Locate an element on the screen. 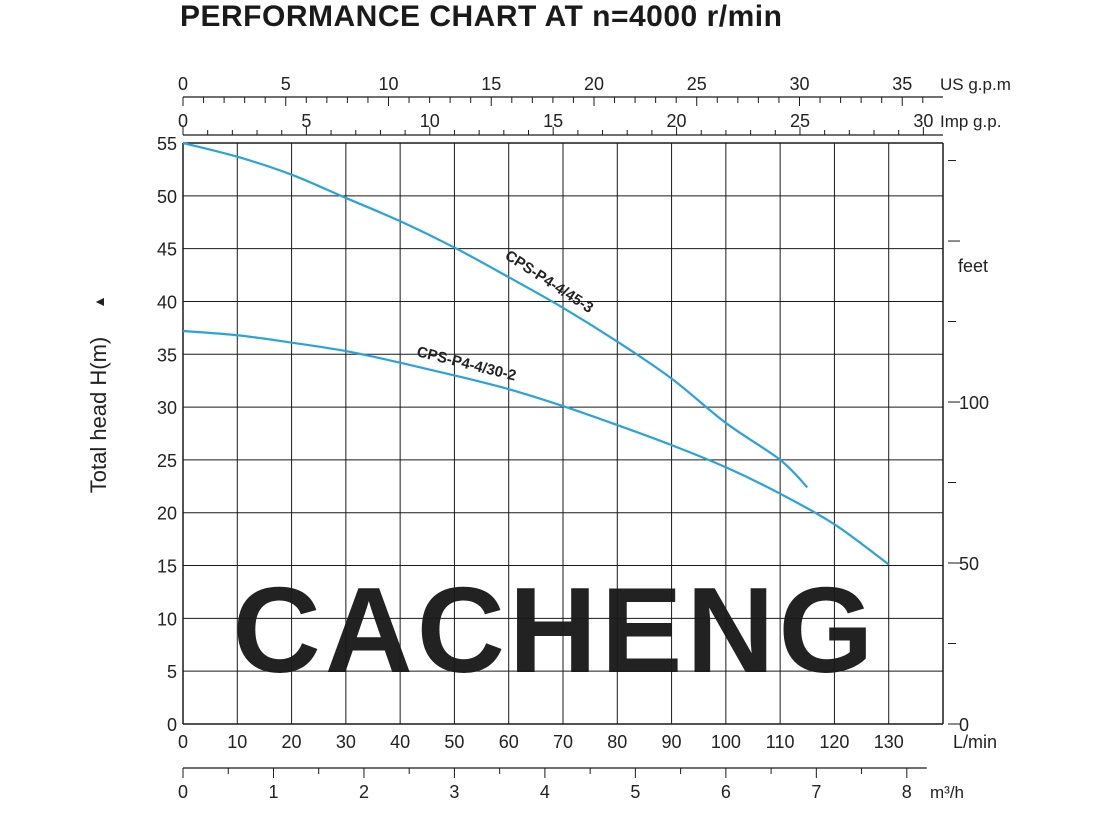 The height and width of the screenshot is (820, 1120). impgp-tick-label: 0 is located at coordinates (183, 121).